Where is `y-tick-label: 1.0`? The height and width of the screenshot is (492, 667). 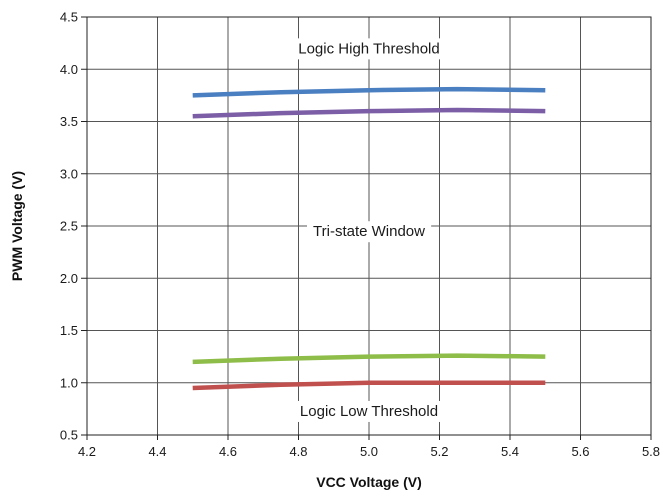 y-tick-label: 1.0 is located at coordinates (69, 382).